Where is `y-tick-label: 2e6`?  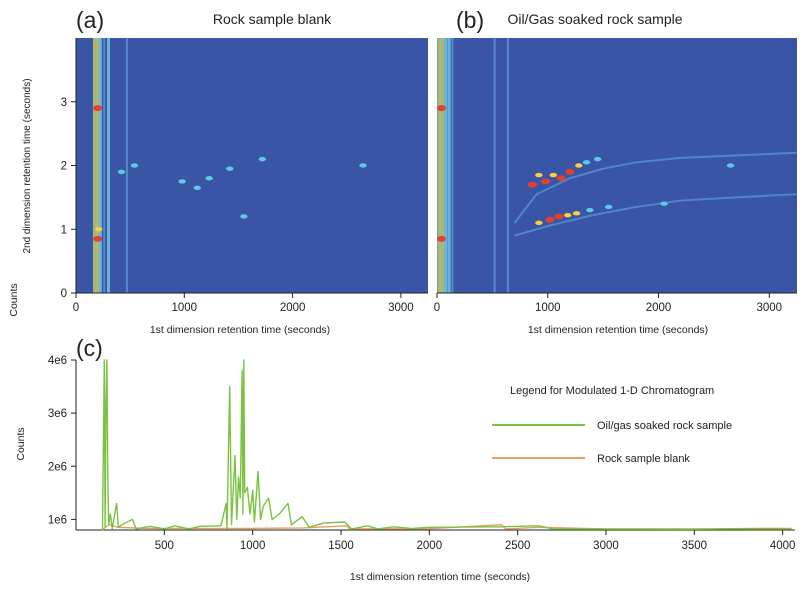 y-tick-label: 2e6 is located at coordinates (57, 467).